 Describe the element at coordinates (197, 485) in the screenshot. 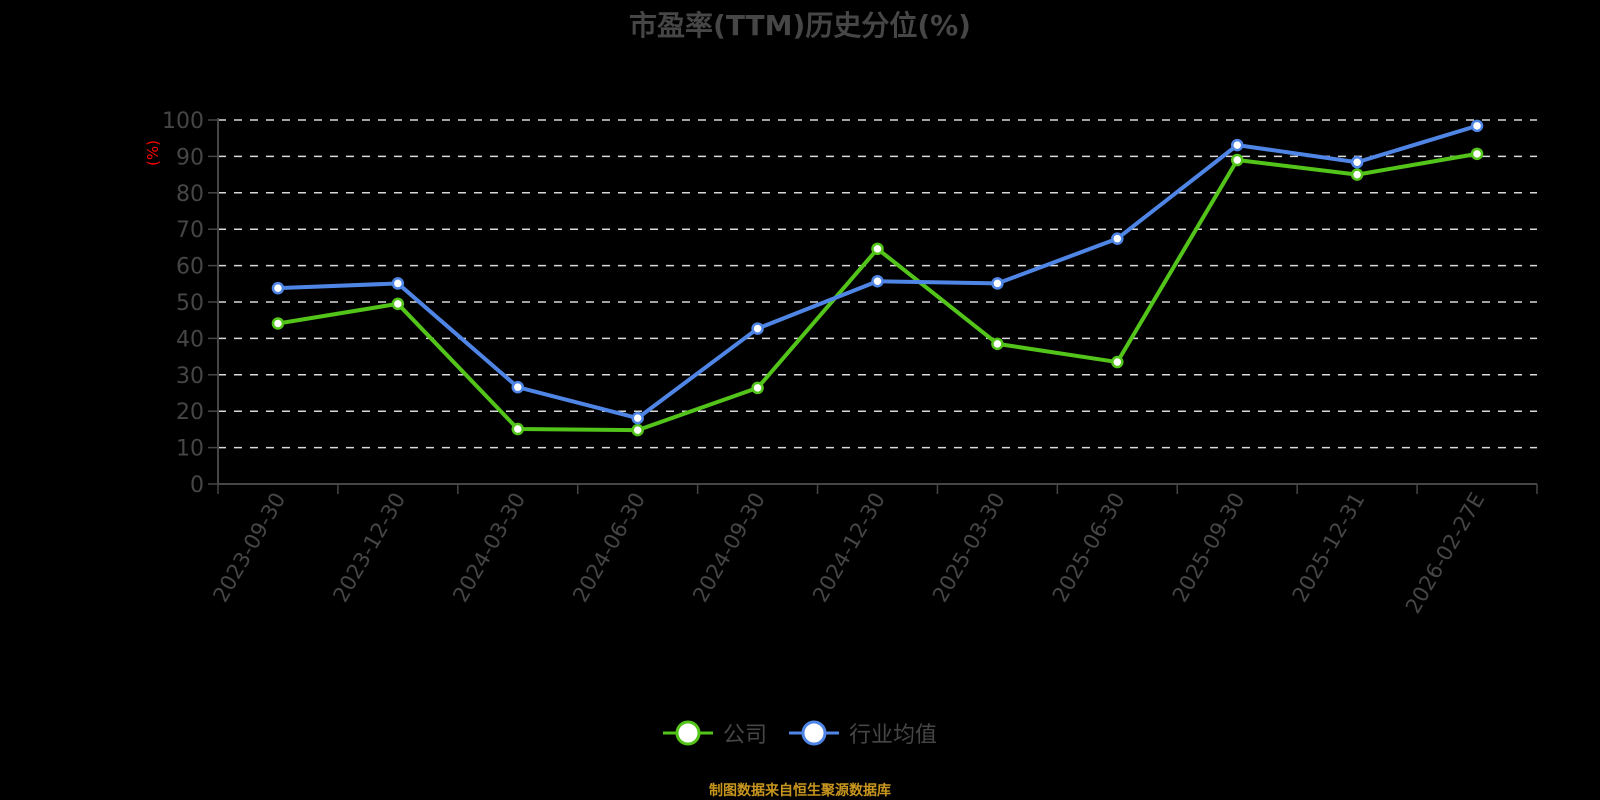

I see `y-tick-label: 0` at that location.